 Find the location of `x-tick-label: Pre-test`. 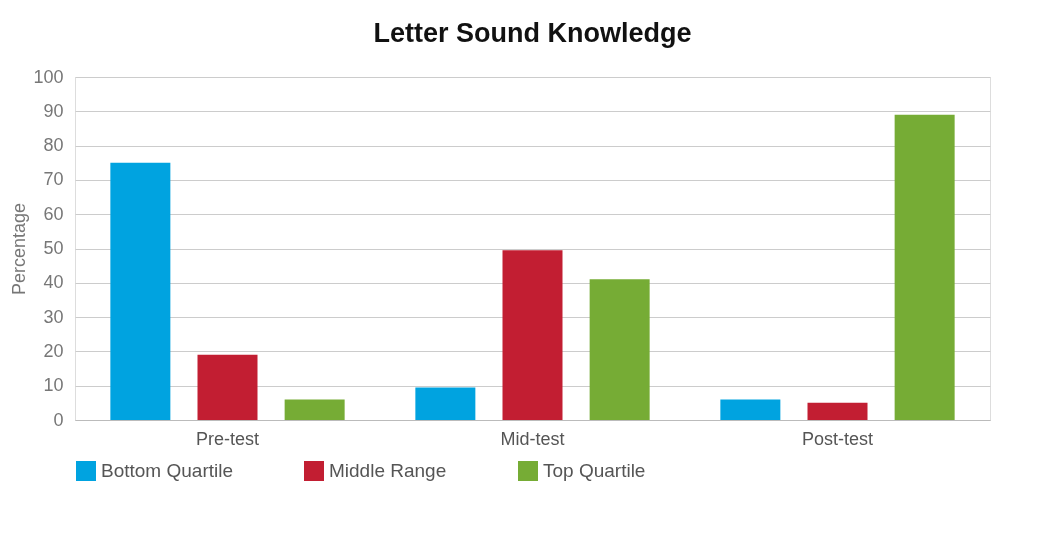

x-tick-label: Pre-test is located at coordinates (227, 438).